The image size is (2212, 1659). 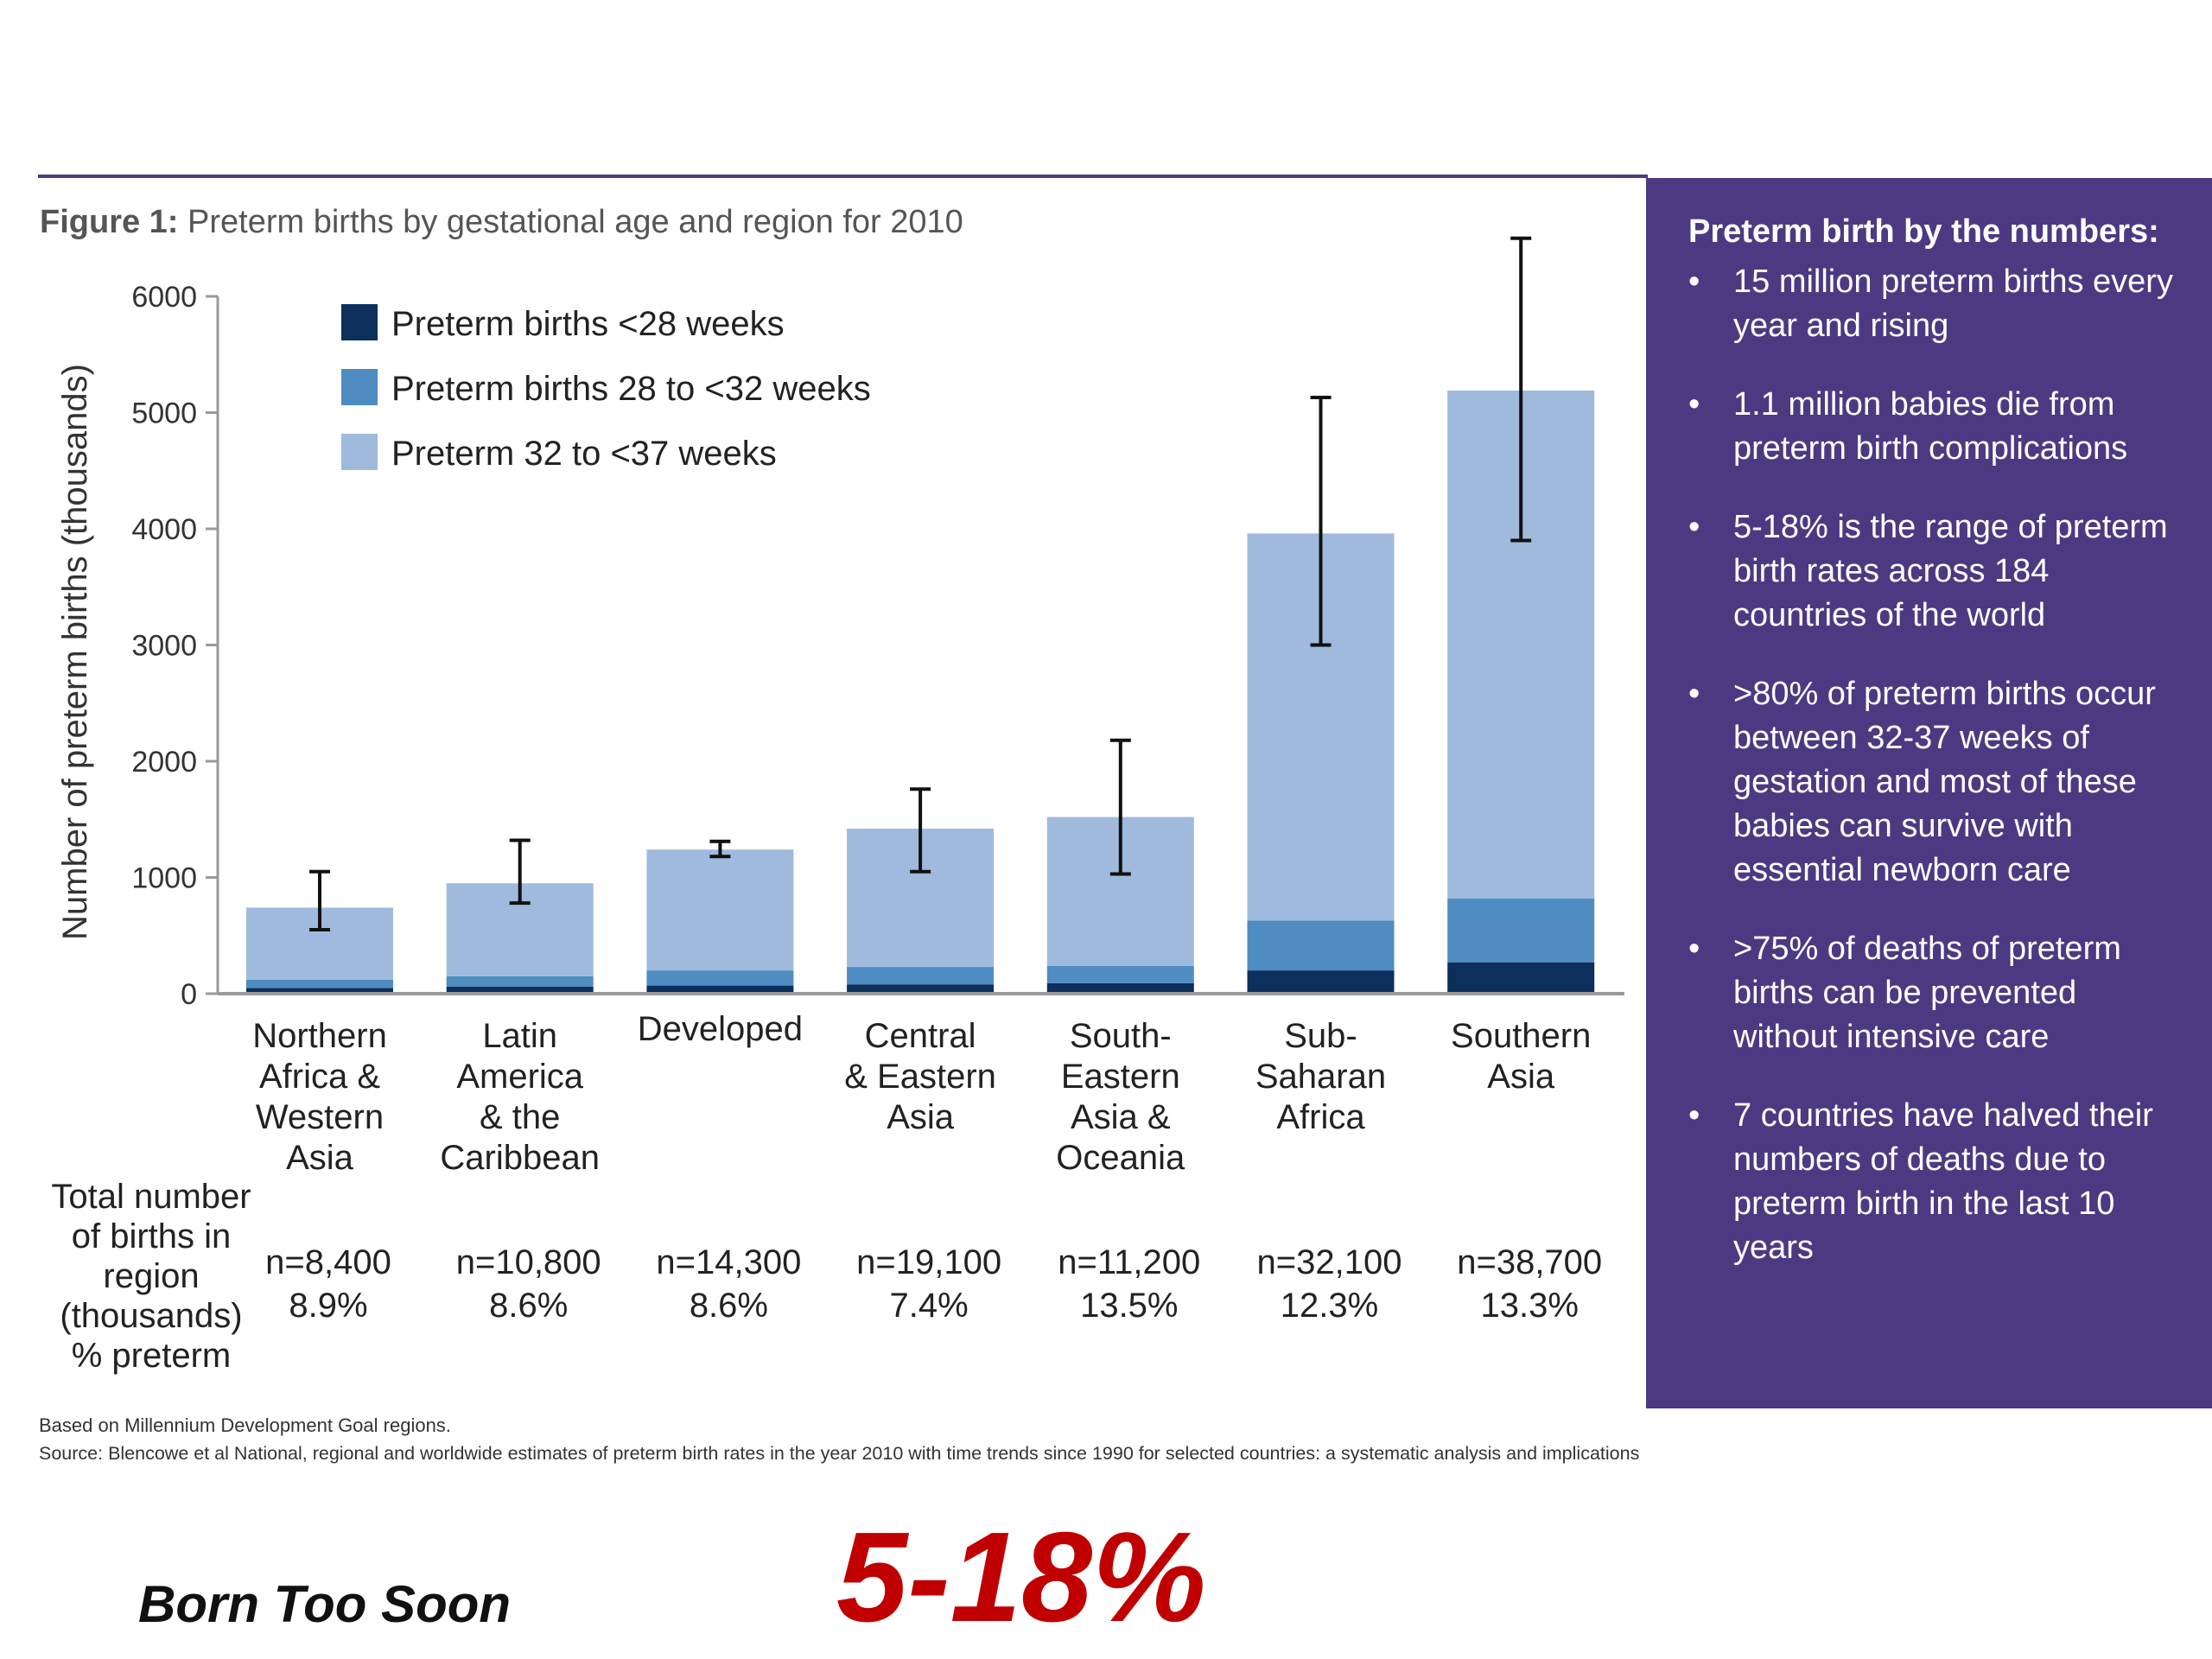 What do you see at coordinates (1120, 1158) in the screenshot?
I see `category-label-line: Oceania` at bounding box center [1120, 1158].